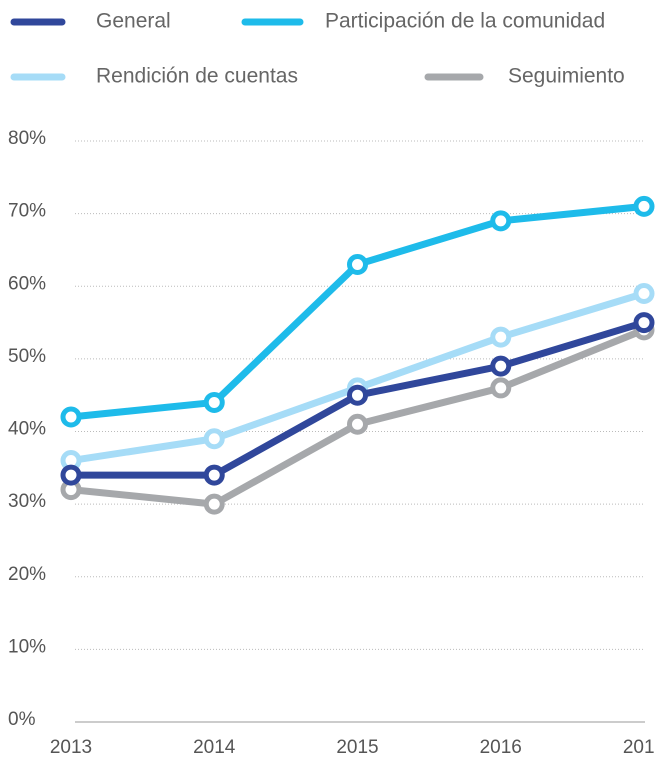 This screenshot has width=655, height=760. I want to click on y-tick-label: 70%, so click(27, 211).